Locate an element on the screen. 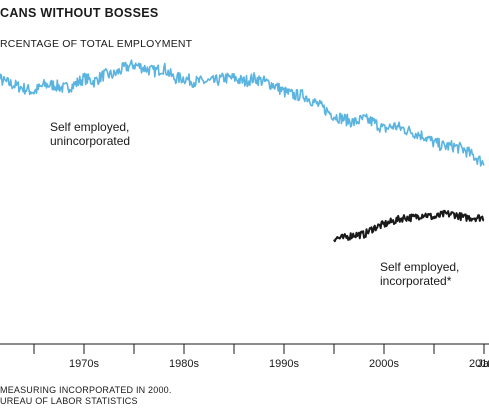  chart-subtitle: RCENTAGE OF TOTAL EMPLOYMENT is located at coordinates (96, 44).